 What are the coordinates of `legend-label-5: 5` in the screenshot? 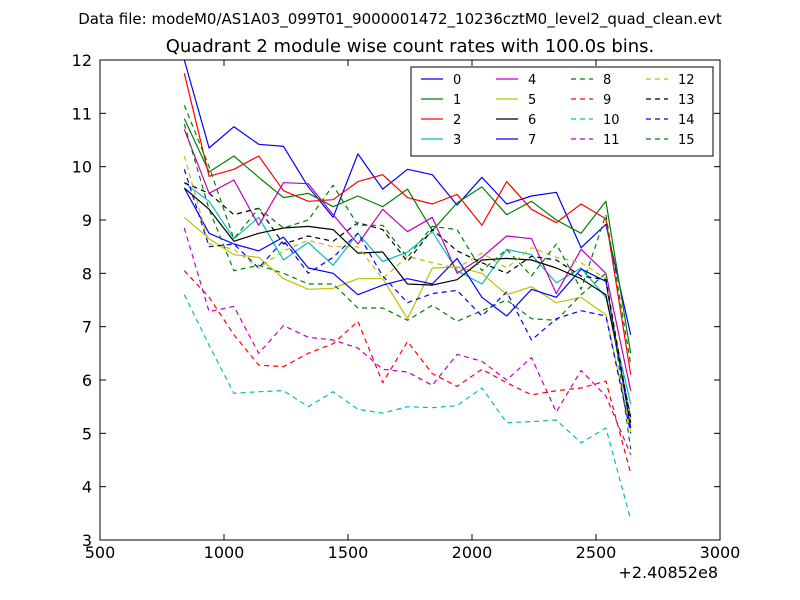 It's located at (532, 100).